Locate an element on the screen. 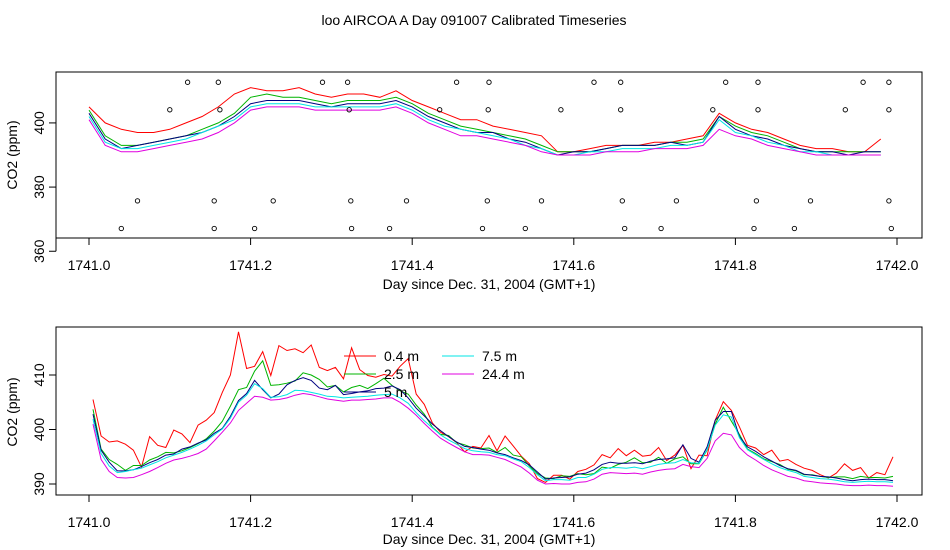 The image size is (950, 550). y-tick-label: 360 is located at coordinates (39, 251).